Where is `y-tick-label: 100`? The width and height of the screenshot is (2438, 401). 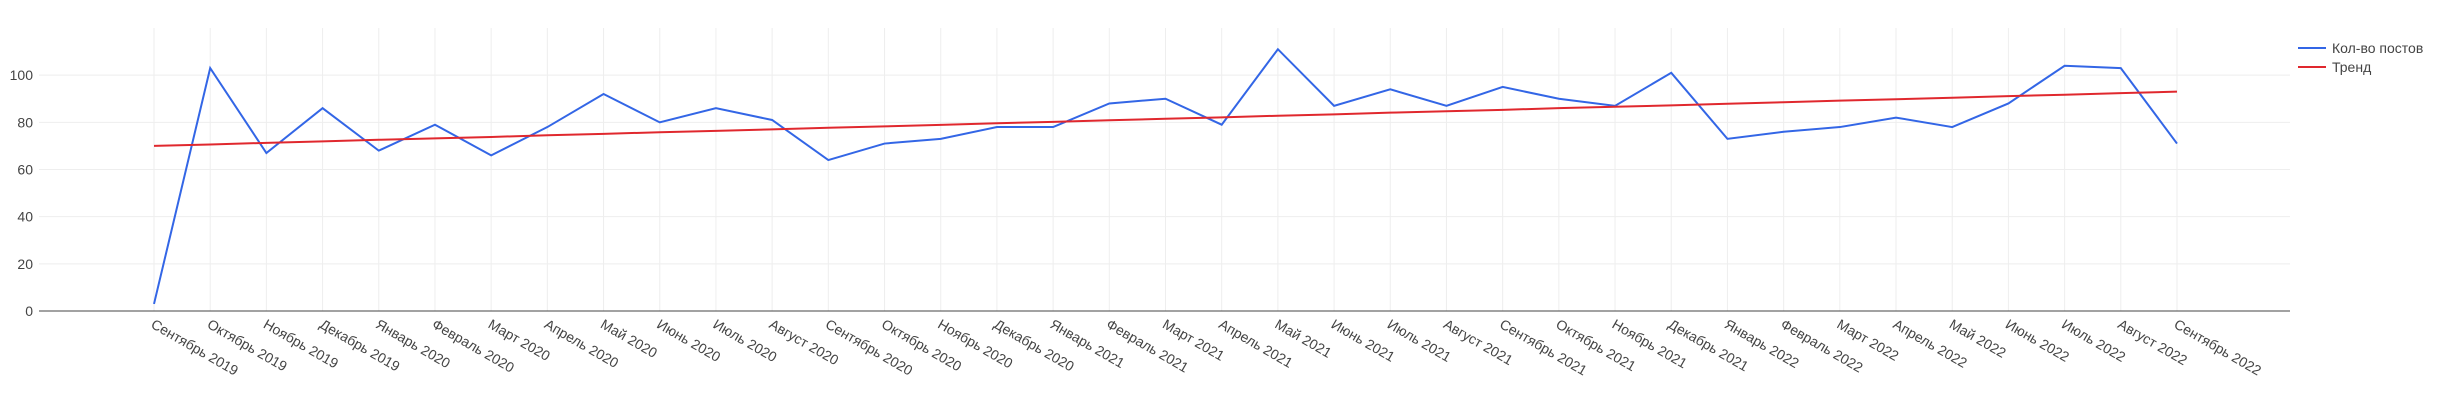 y-tick-label: 100 is located at coordinates (22, 75).